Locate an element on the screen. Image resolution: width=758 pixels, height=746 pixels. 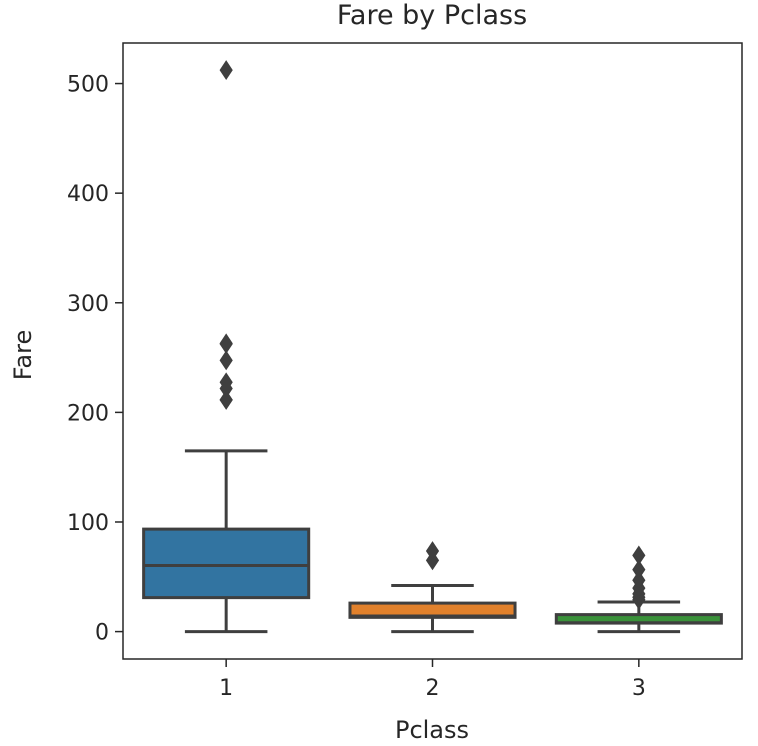
x-tick-label: 1 is located at coordinates (226, 688).